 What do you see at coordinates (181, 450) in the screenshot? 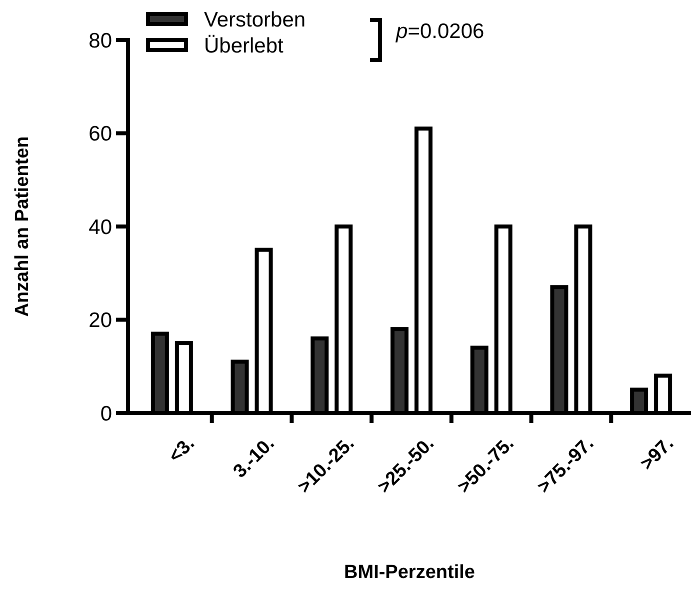
I see `x-tick-label: <3.` at bounding box center [181, 450].